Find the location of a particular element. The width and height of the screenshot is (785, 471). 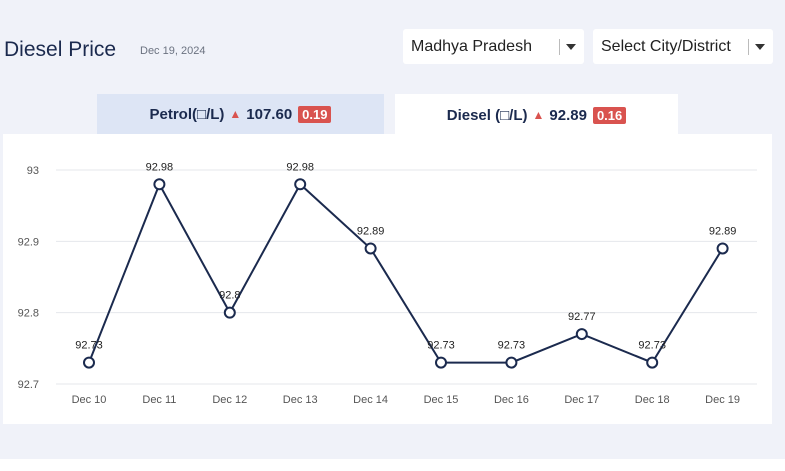

data-label: 92.8 is located at coordinates (229, 296).